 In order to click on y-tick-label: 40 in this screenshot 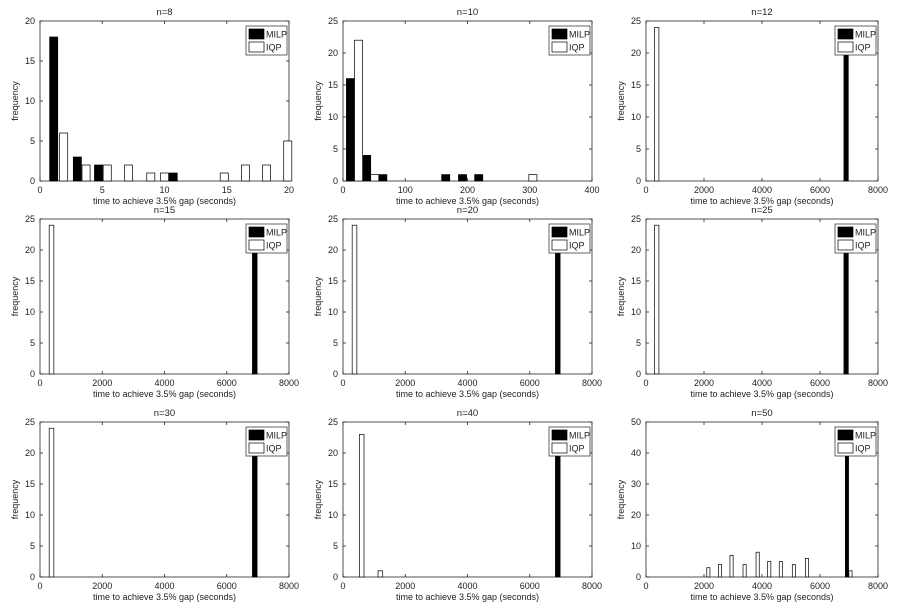, I will do `click(636, 453)`.